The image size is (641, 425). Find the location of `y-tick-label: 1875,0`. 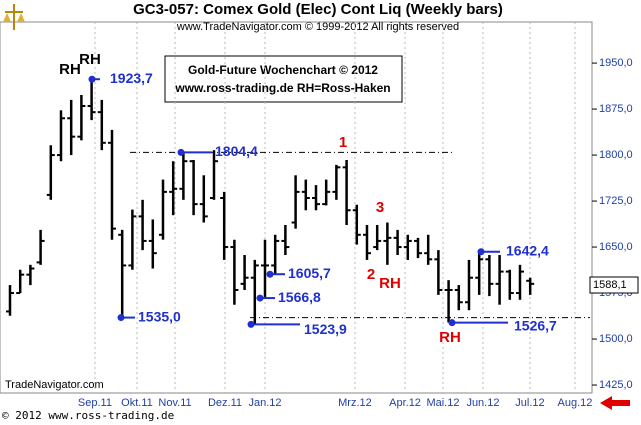

y-tick-label: 1875,0 is located at coordinates (616, 109).